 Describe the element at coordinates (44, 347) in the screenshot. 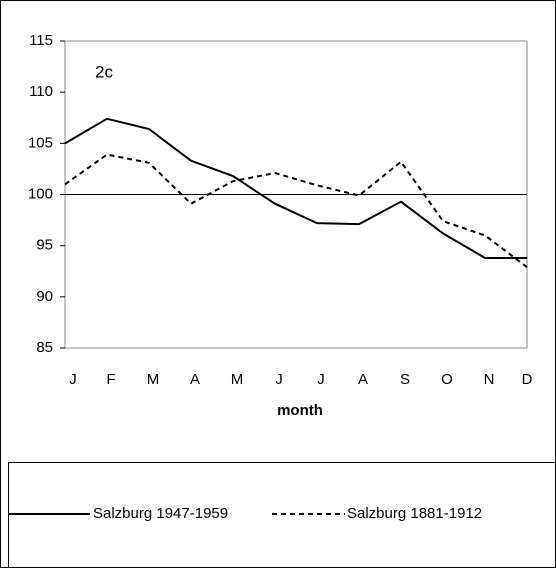

I see `y-tick-label: 85` at that location.